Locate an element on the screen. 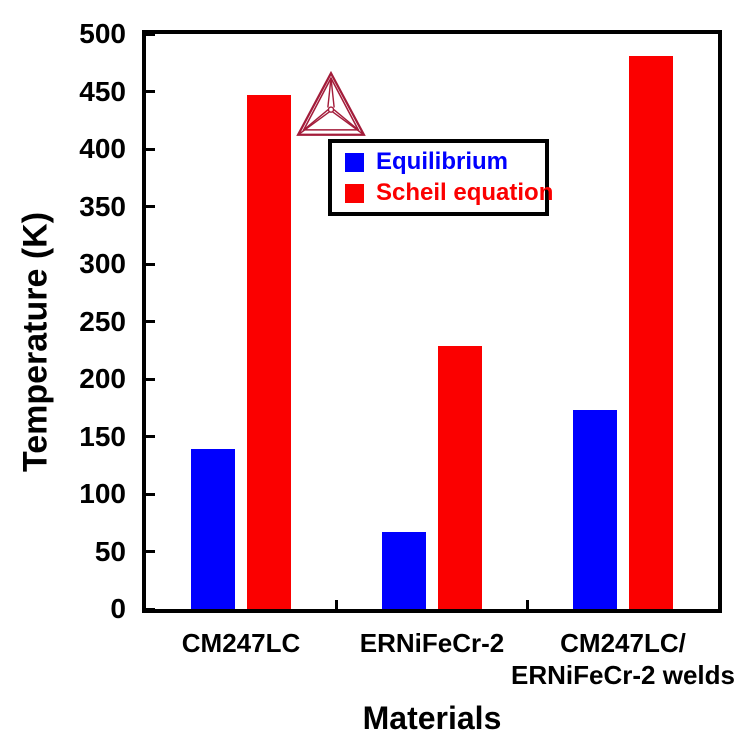 This screenshot has width=755, height=751. legend-item-equilibrium: Equilibrium is located at coordinates (445, 162).